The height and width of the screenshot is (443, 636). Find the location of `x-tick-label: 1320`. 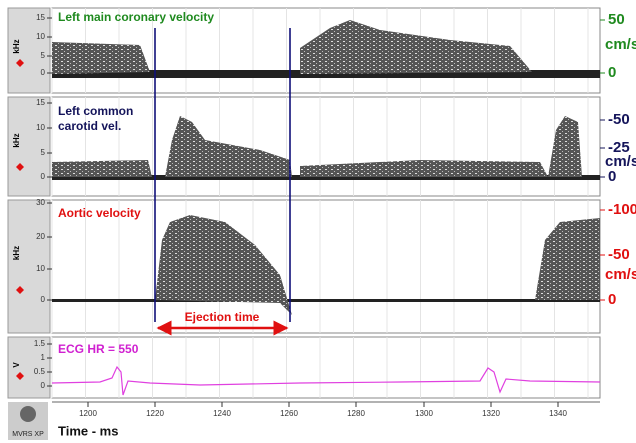

x-tick-label: 1320 is located at coordinates (491, 413).